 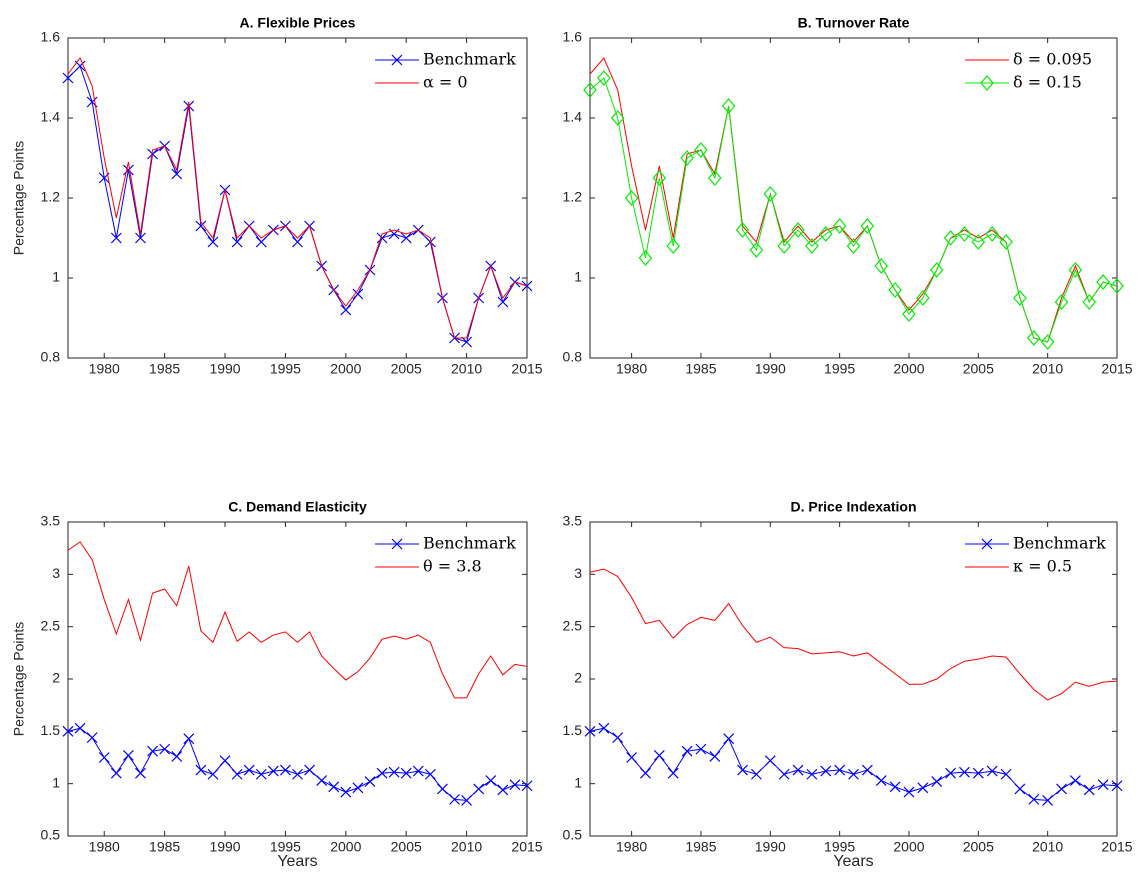 I want to click on legend-label: α = 0, so click(x=445, y=82).